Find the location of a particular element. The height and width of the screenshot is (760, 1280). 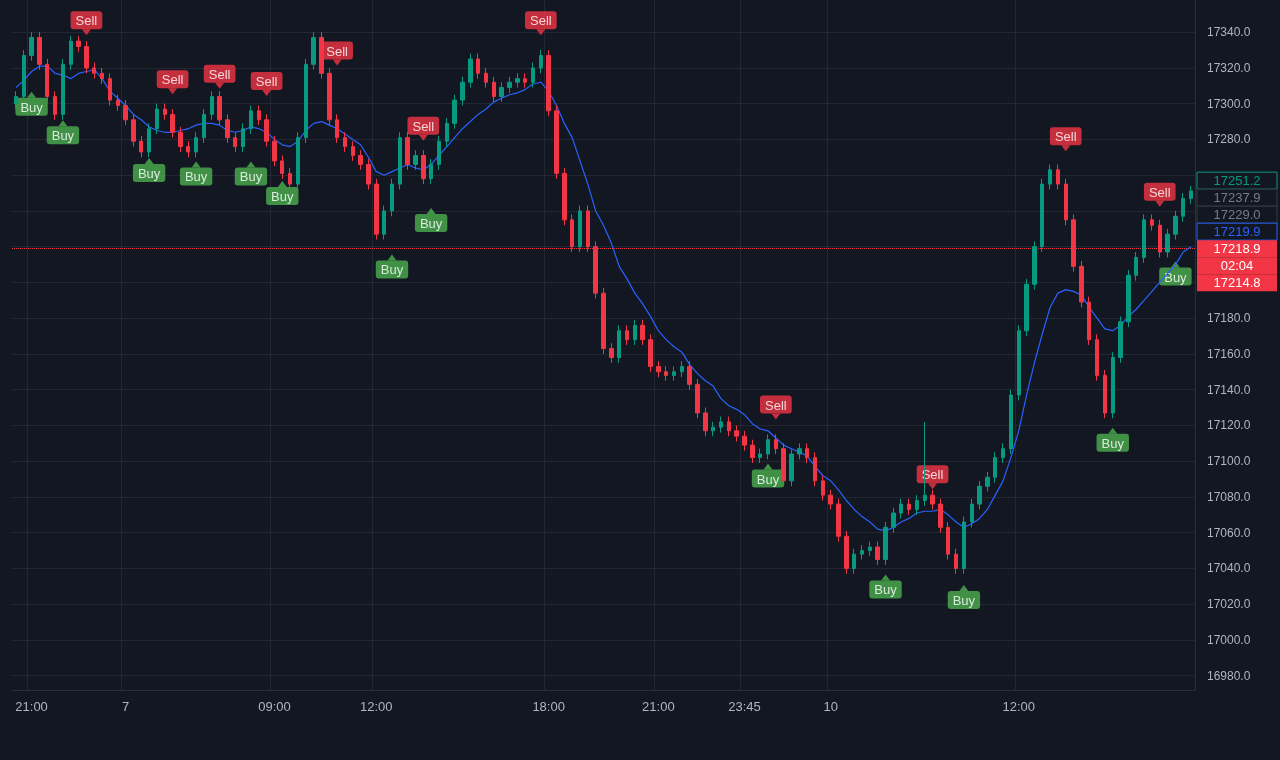

text: 17251.2 is located at coordinates (1237, 181).